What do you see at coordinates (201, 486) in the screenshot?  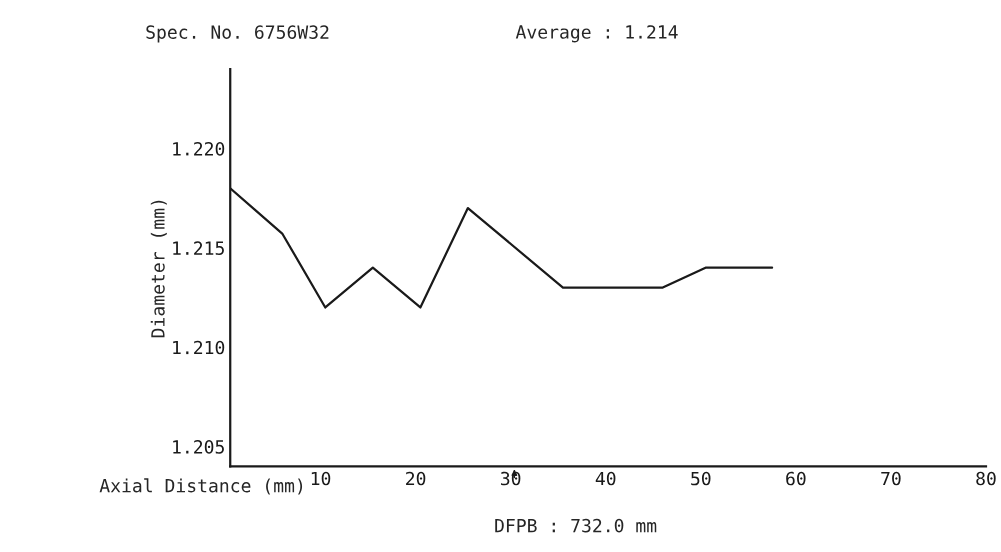 I see `x-axis-title: Axial Distance (mm)` at bounding box center [201, 486].